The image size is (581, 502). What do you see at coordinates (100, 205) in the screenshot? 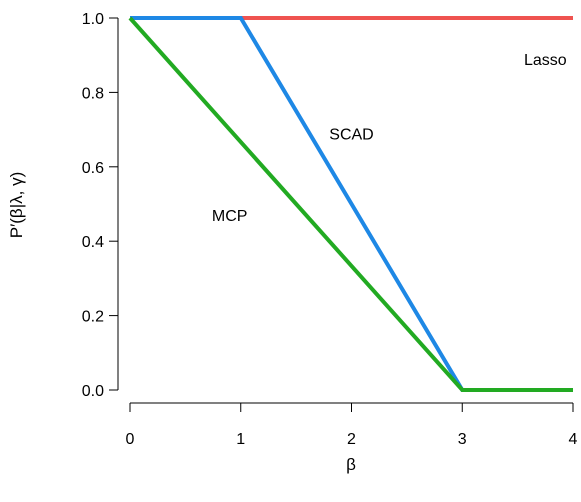
I see `y-axis: 0.0 0.2 0.4 0.6 0.8 1.0` at bounding box center [100, 205].